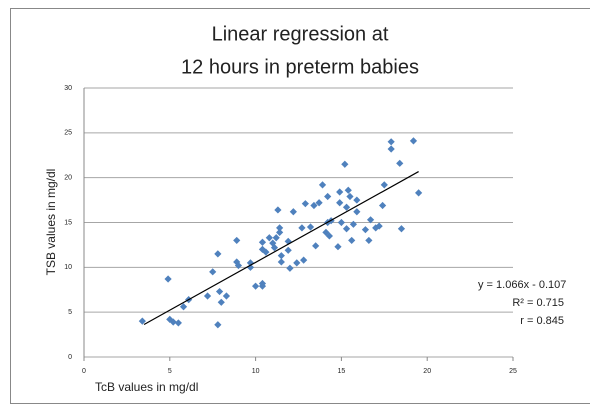 This screenshot has height=412, width=590. Describe the element at coordinates (68, 267) in the screenshot. I see `y-tick-label: 10` at that location.